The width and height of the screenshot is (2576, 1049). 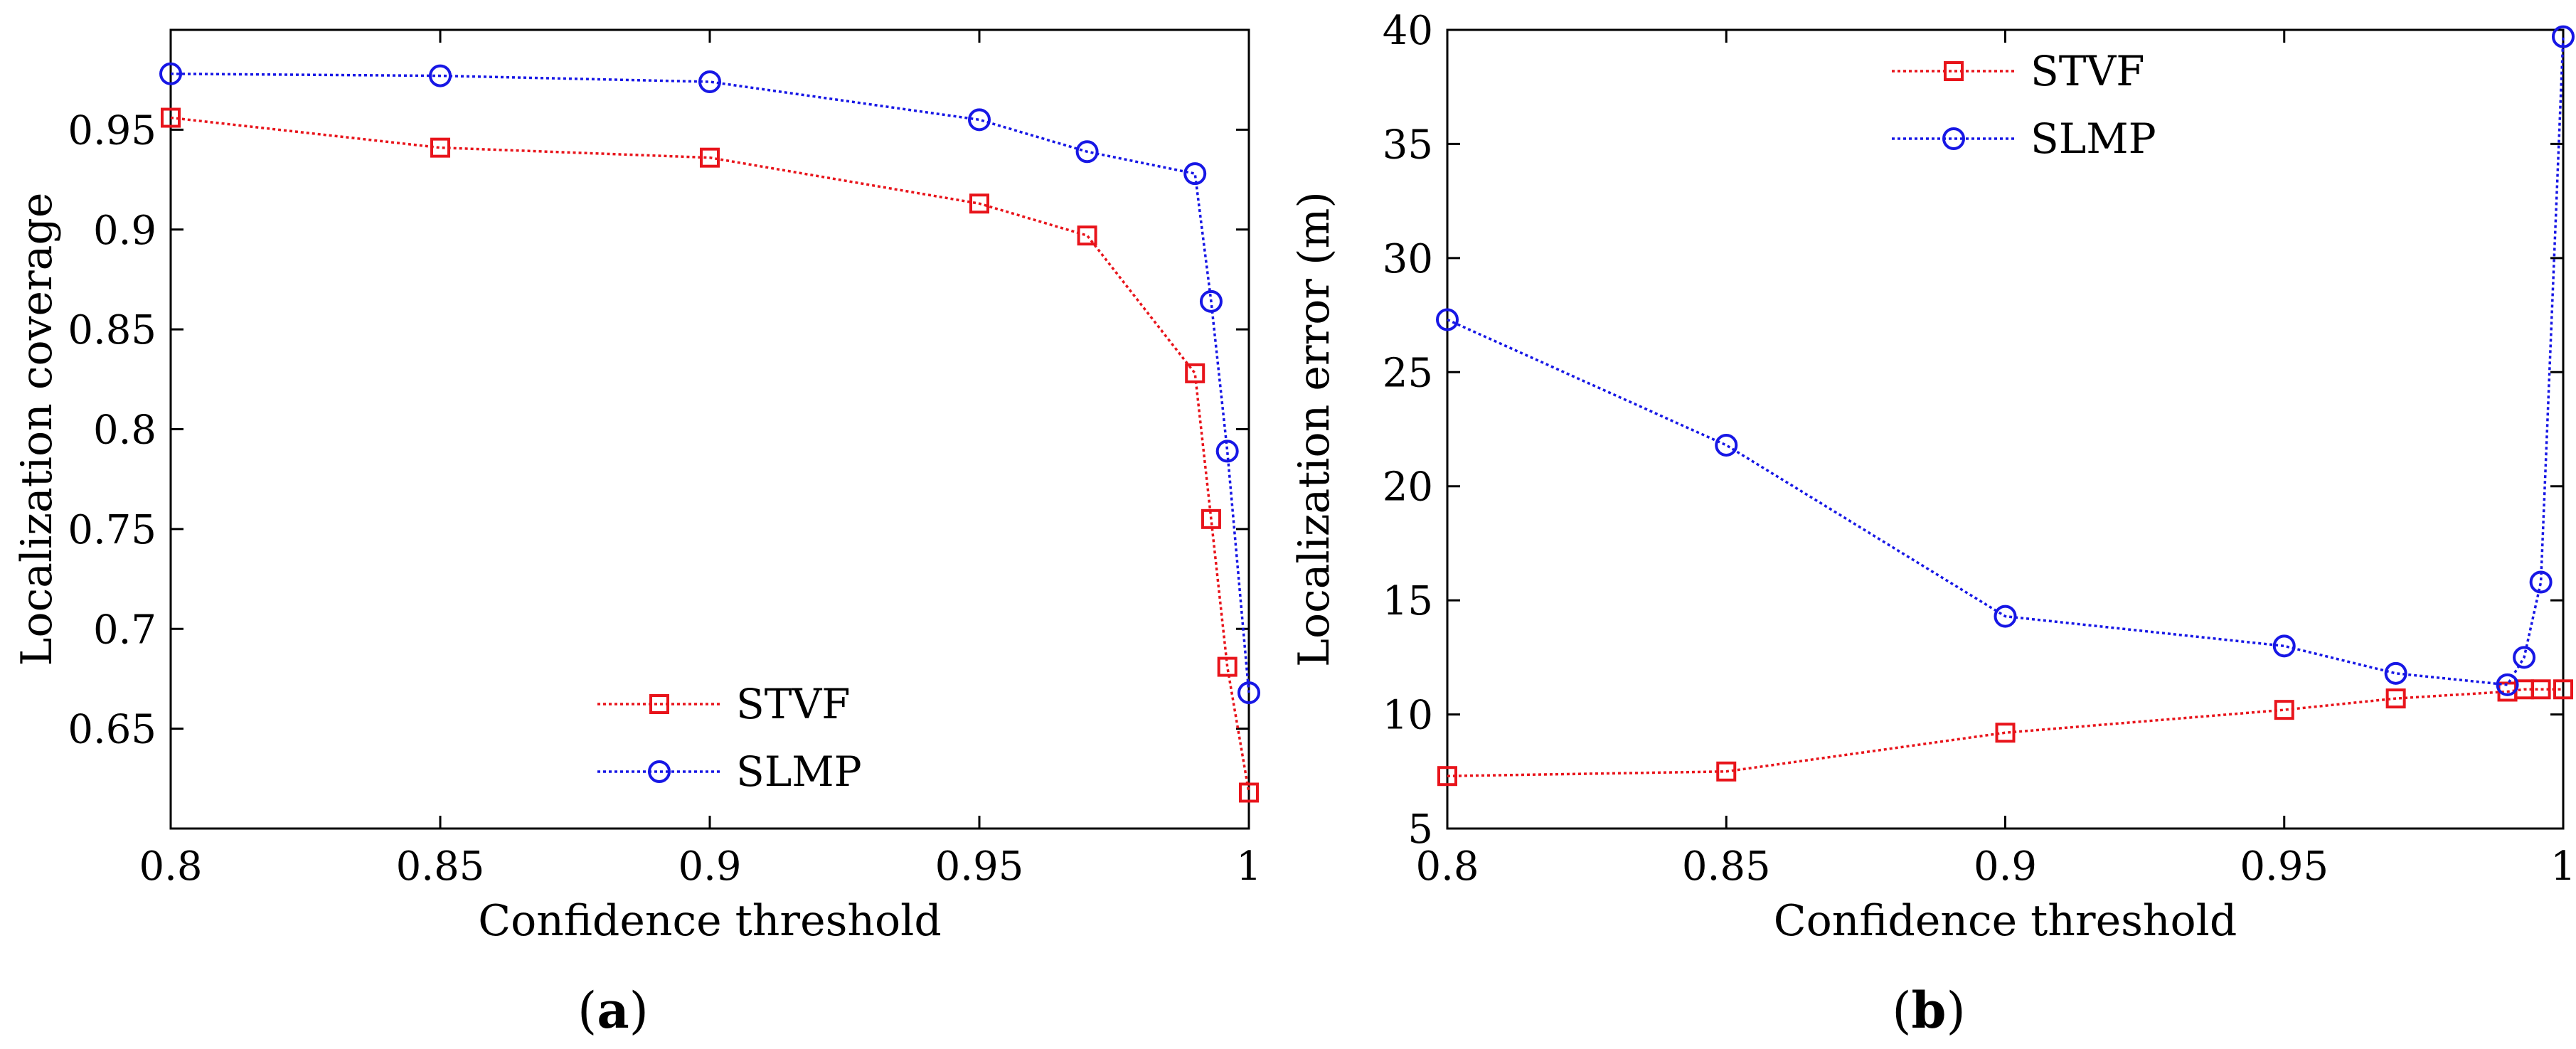 What do you see at coordinates (1408, 259) in the screenshot?
I see `y-tick-label: 30` at bounding box center [1408, 259].